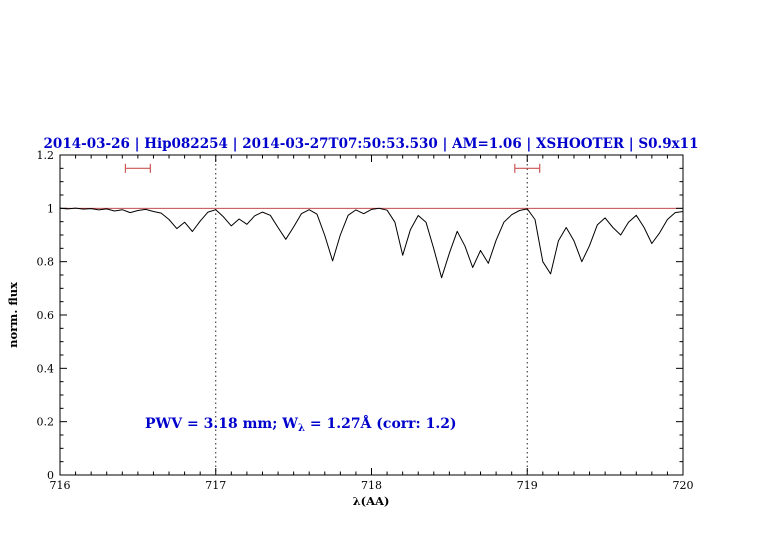 The image size is (782, 542). What do you see at coordinates (527, 485) in the screenshot?
I see `x-tick-label: 719` at bounding box center [527, 485].